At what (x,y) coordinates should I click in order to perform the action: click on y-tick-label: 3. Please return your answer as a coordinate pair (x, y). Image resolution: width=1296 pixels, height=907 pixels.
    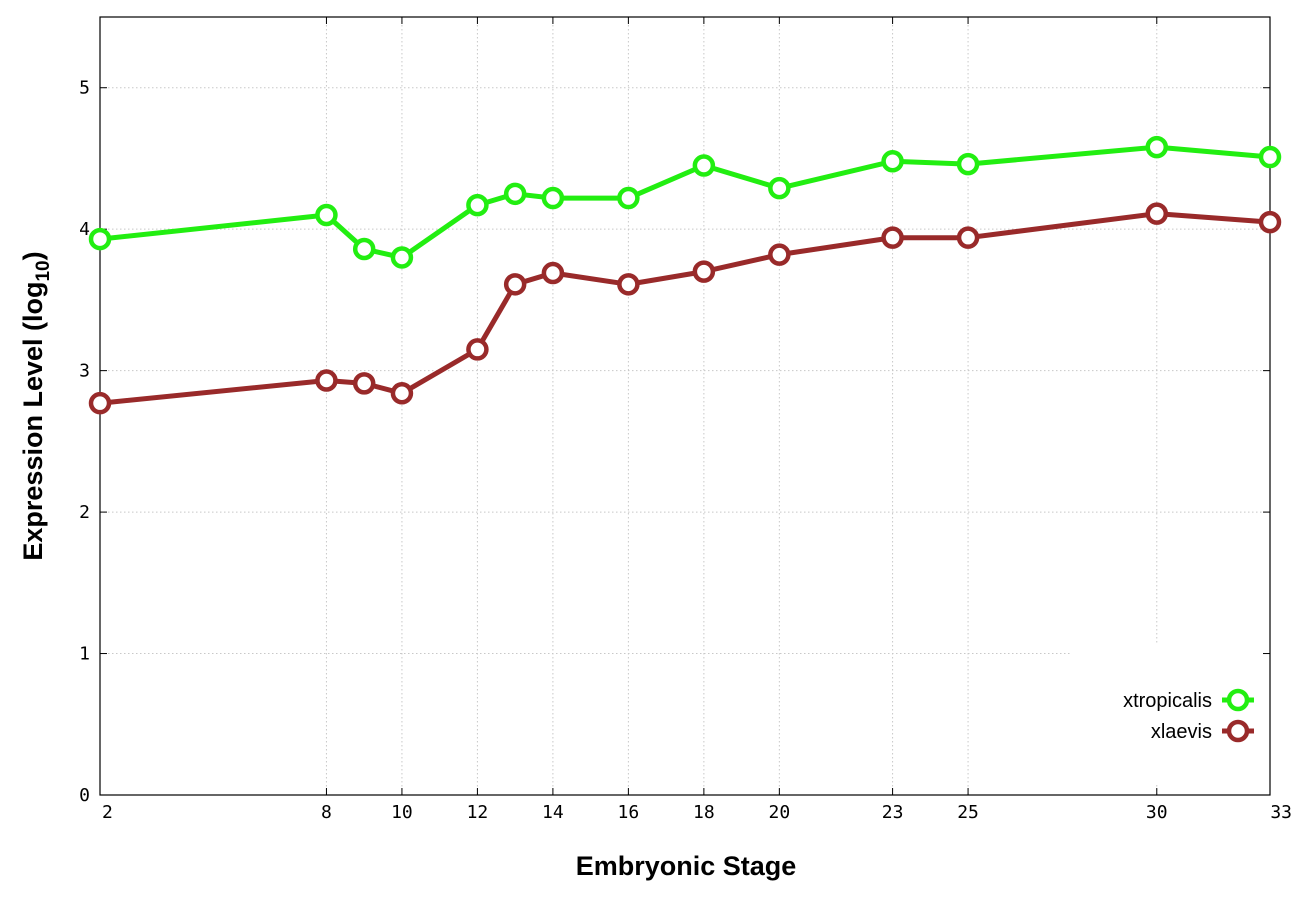
    Looking at the image, I should click on (84, 371).